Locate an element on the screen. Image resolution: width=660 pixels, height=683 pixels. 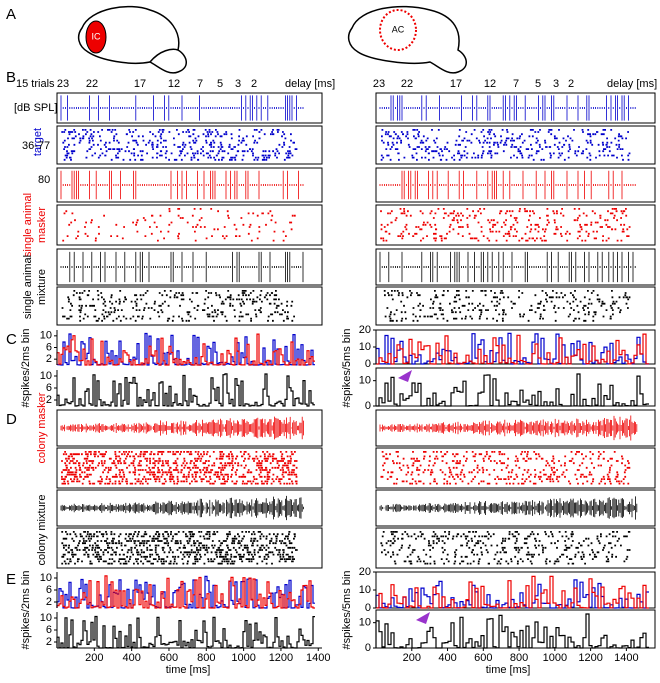
delay-tick: 5 is located at coordinates (538, 84).